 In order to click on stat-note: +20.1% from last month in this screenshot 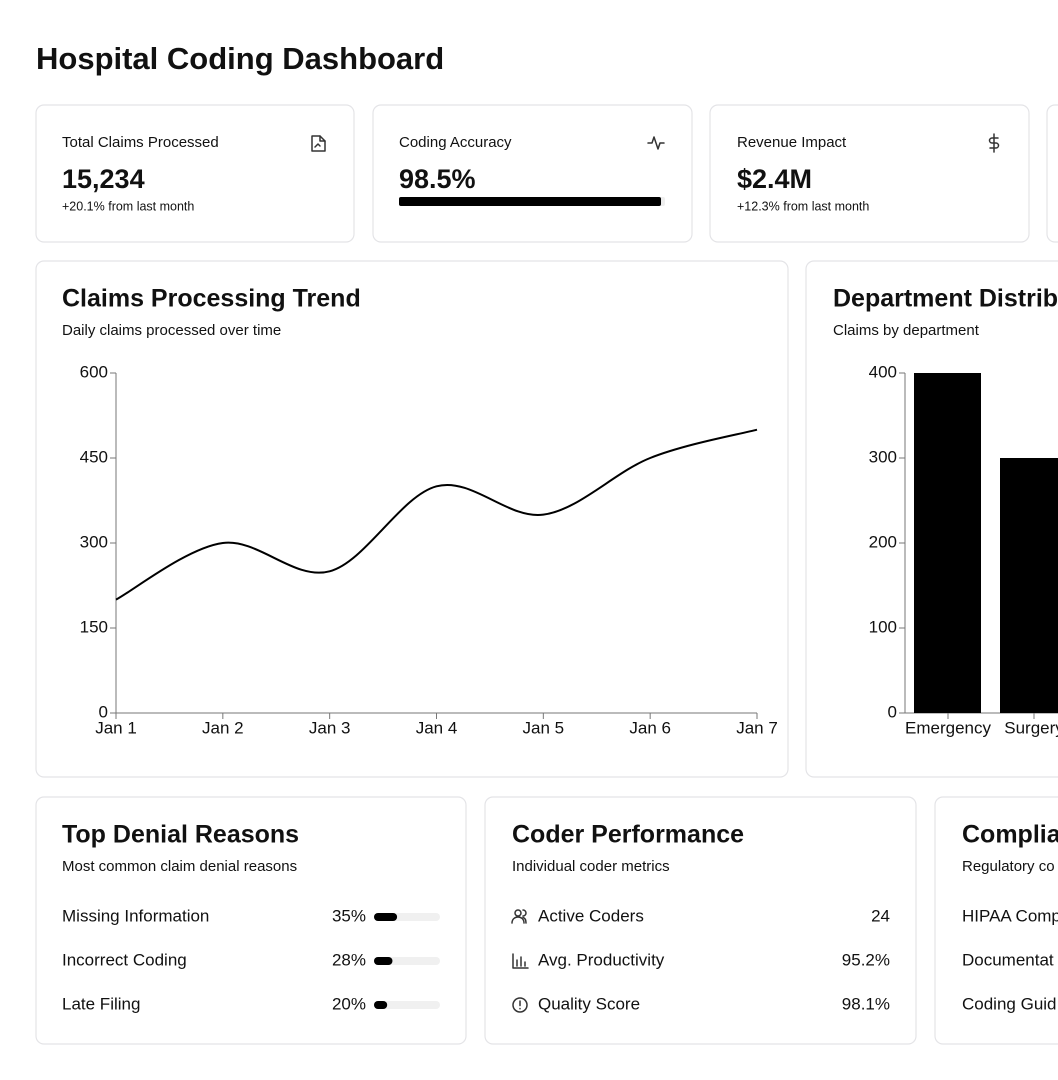, I will do `click(128, 206)`.